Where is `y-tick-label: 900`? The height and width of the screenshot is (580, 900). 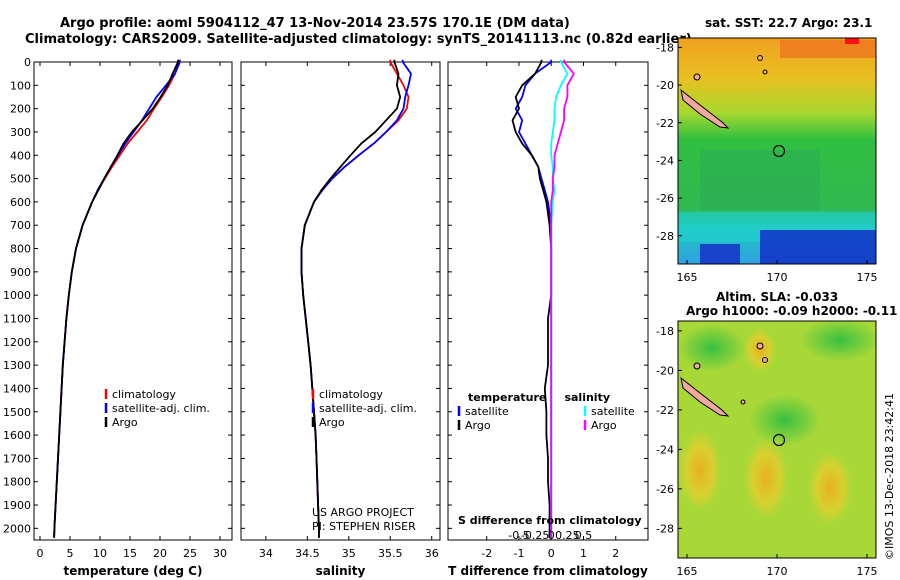
y-tick-label: 900 is located at coordinates (20, 272).